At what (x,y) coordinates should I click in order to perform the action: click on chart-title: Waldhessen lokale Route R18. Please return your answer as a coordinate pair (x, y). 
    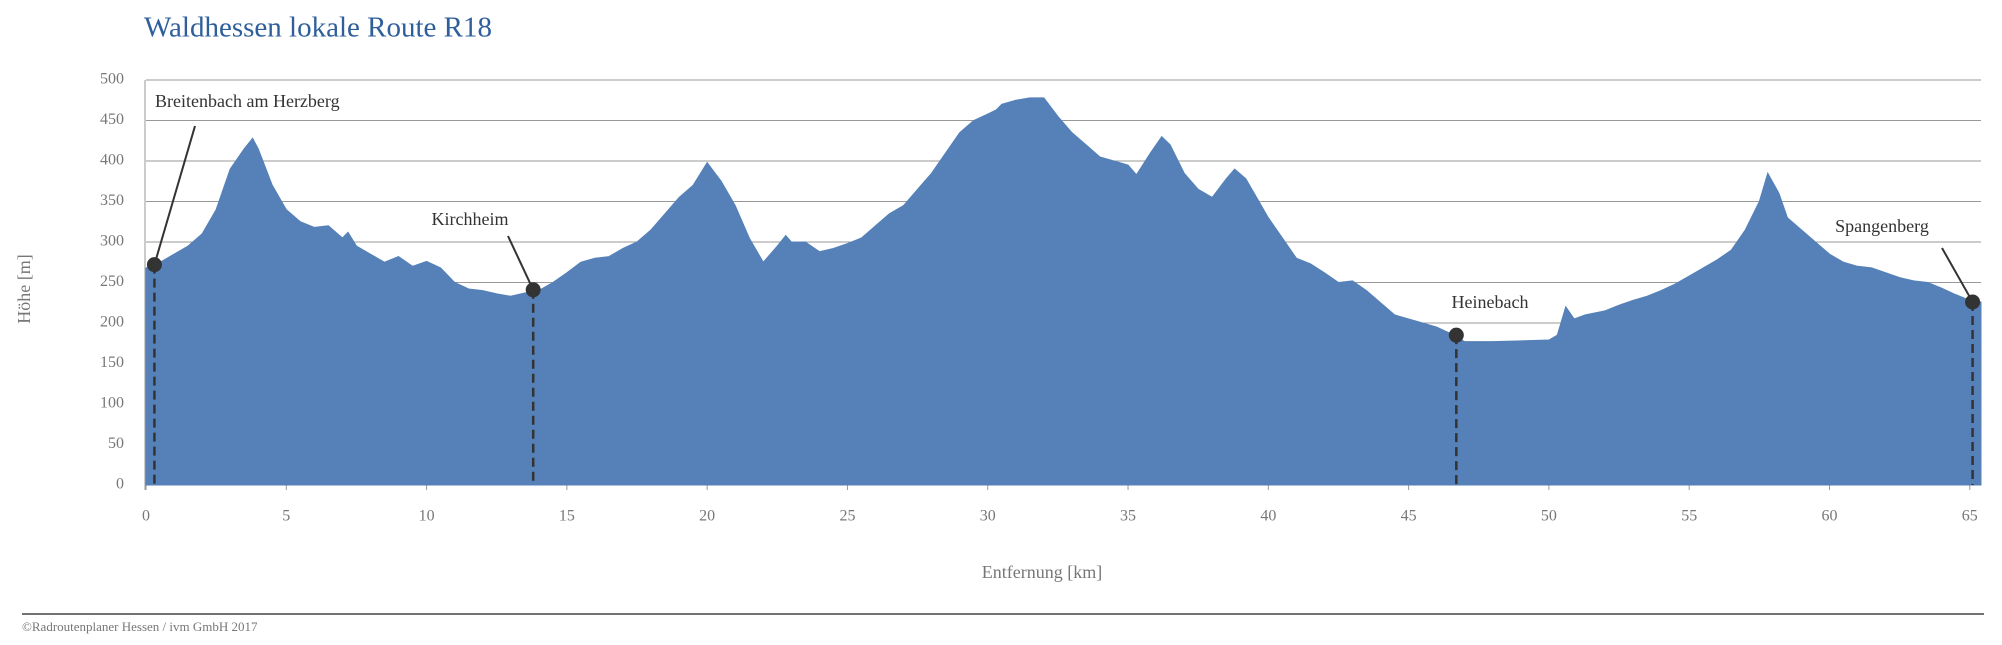
    Looking at the image, I should click on (318, 28).